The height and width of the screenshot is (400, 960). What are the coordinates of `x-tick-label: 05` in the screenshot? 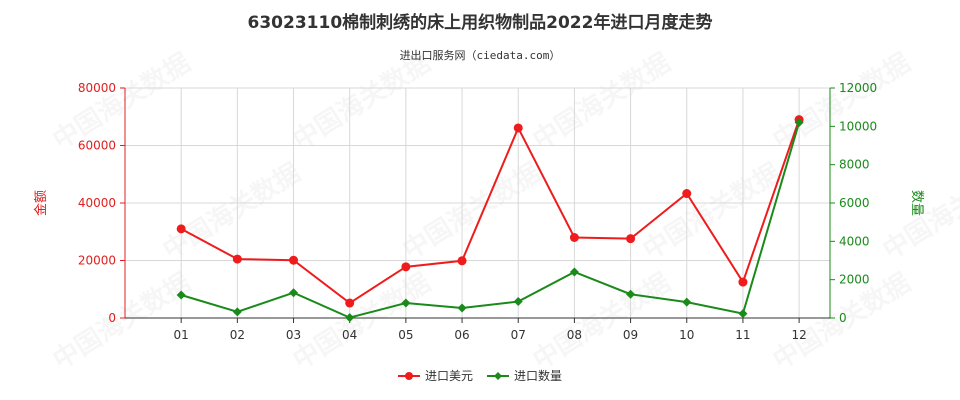 It's located at (405, 335).